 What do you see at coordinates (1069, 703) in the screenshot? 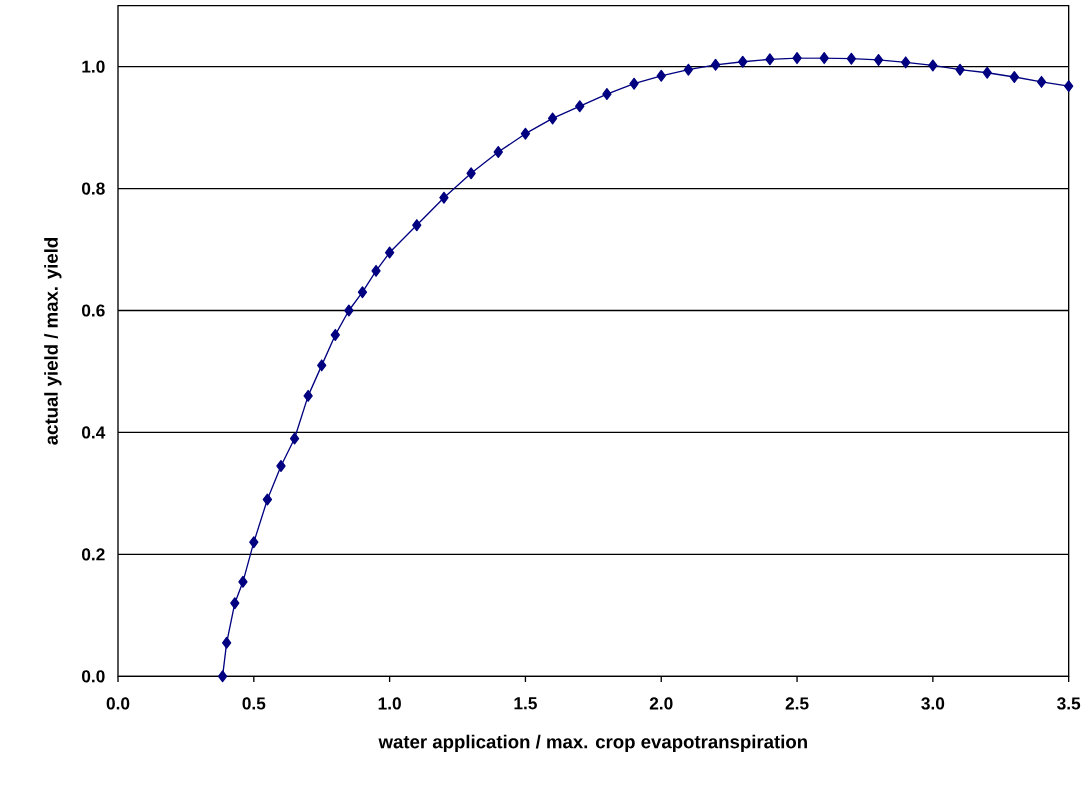
I see `x-tick-label: 3.5` at bounding box center [1069, 703].